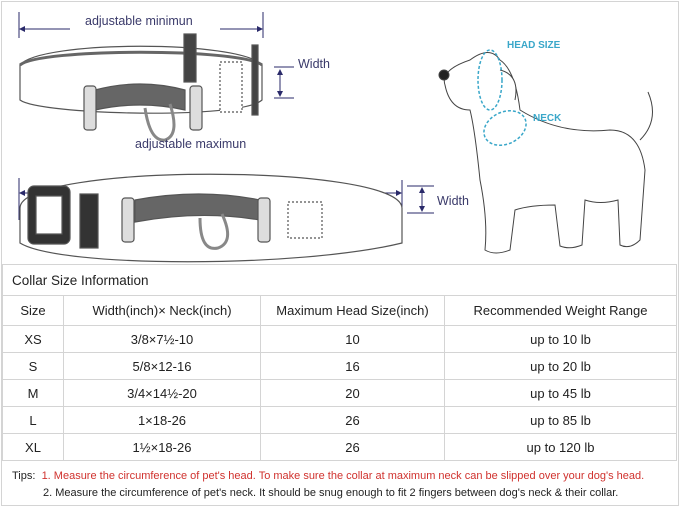 Image resolution: width=679 pixels, height=506 pixels. I want to click on table-row: XS 3/8×7½-10 10 up to 10 lb, so click(339, 339).